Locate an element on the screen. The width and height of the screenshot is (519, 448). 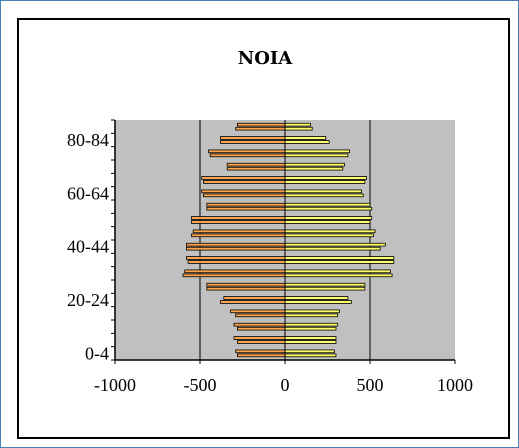
chart-title: NOIA is located at coordinates (266, 58).